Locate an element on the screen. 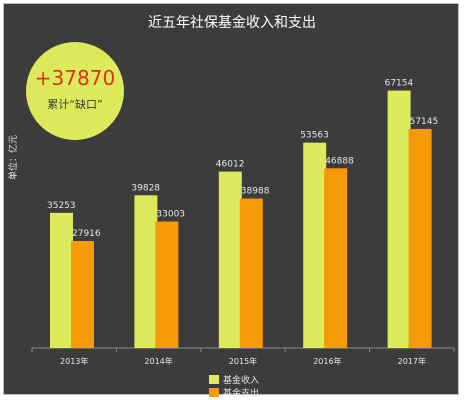  legend-swatch-expense is located at coordinates (214, 392).